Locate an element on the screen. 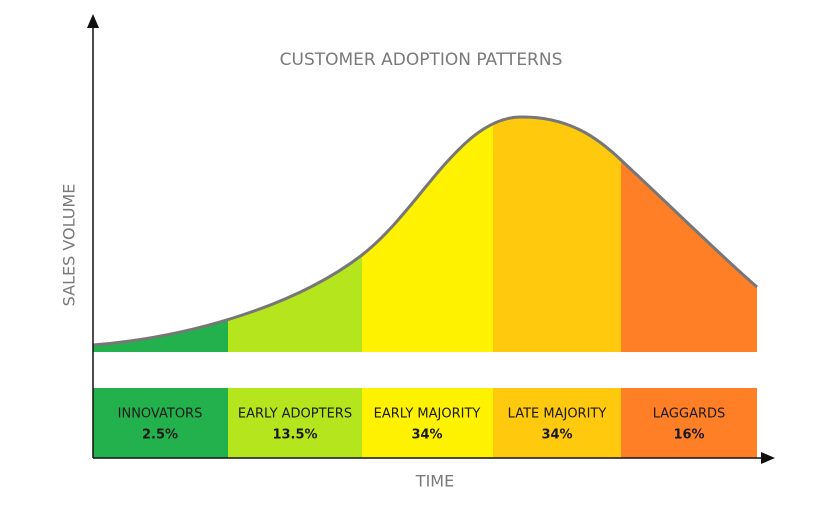  segment-share: 2.5% is located at coordinates (160, 435).